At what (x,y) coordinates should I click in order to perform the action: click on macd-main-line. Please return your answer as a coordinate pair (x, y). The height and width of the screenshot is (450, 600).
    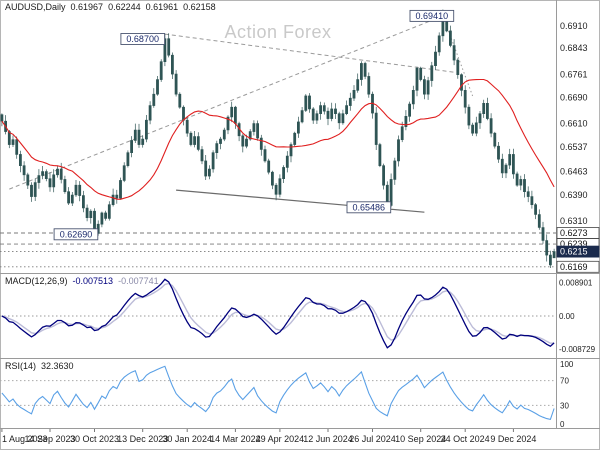
    Looking at the image, I should click on (278, 313).